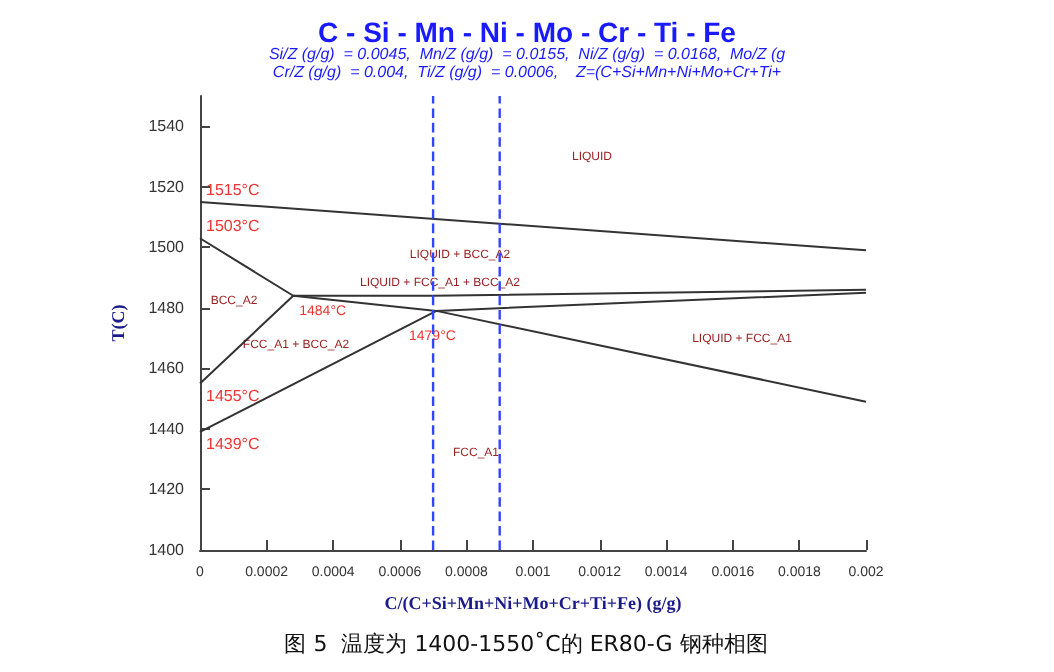 The height and width of the screenshot is (672, 1054). Describe the element at coordinates (527, 63) in the screenshot. I see `chart-subtitle: Si/Z (g/g) = 0.0045, Mn/Z (g/g) = 0.0155, Ni/Z (g/g) = 0.0168, Mo/Z (g Cr/Z (g/g) = 0.004, Ti/Z (g/g) = 0.0006, Z=(C+Si+Mn+Ni+Mo+Cr+Ti+` at that location.